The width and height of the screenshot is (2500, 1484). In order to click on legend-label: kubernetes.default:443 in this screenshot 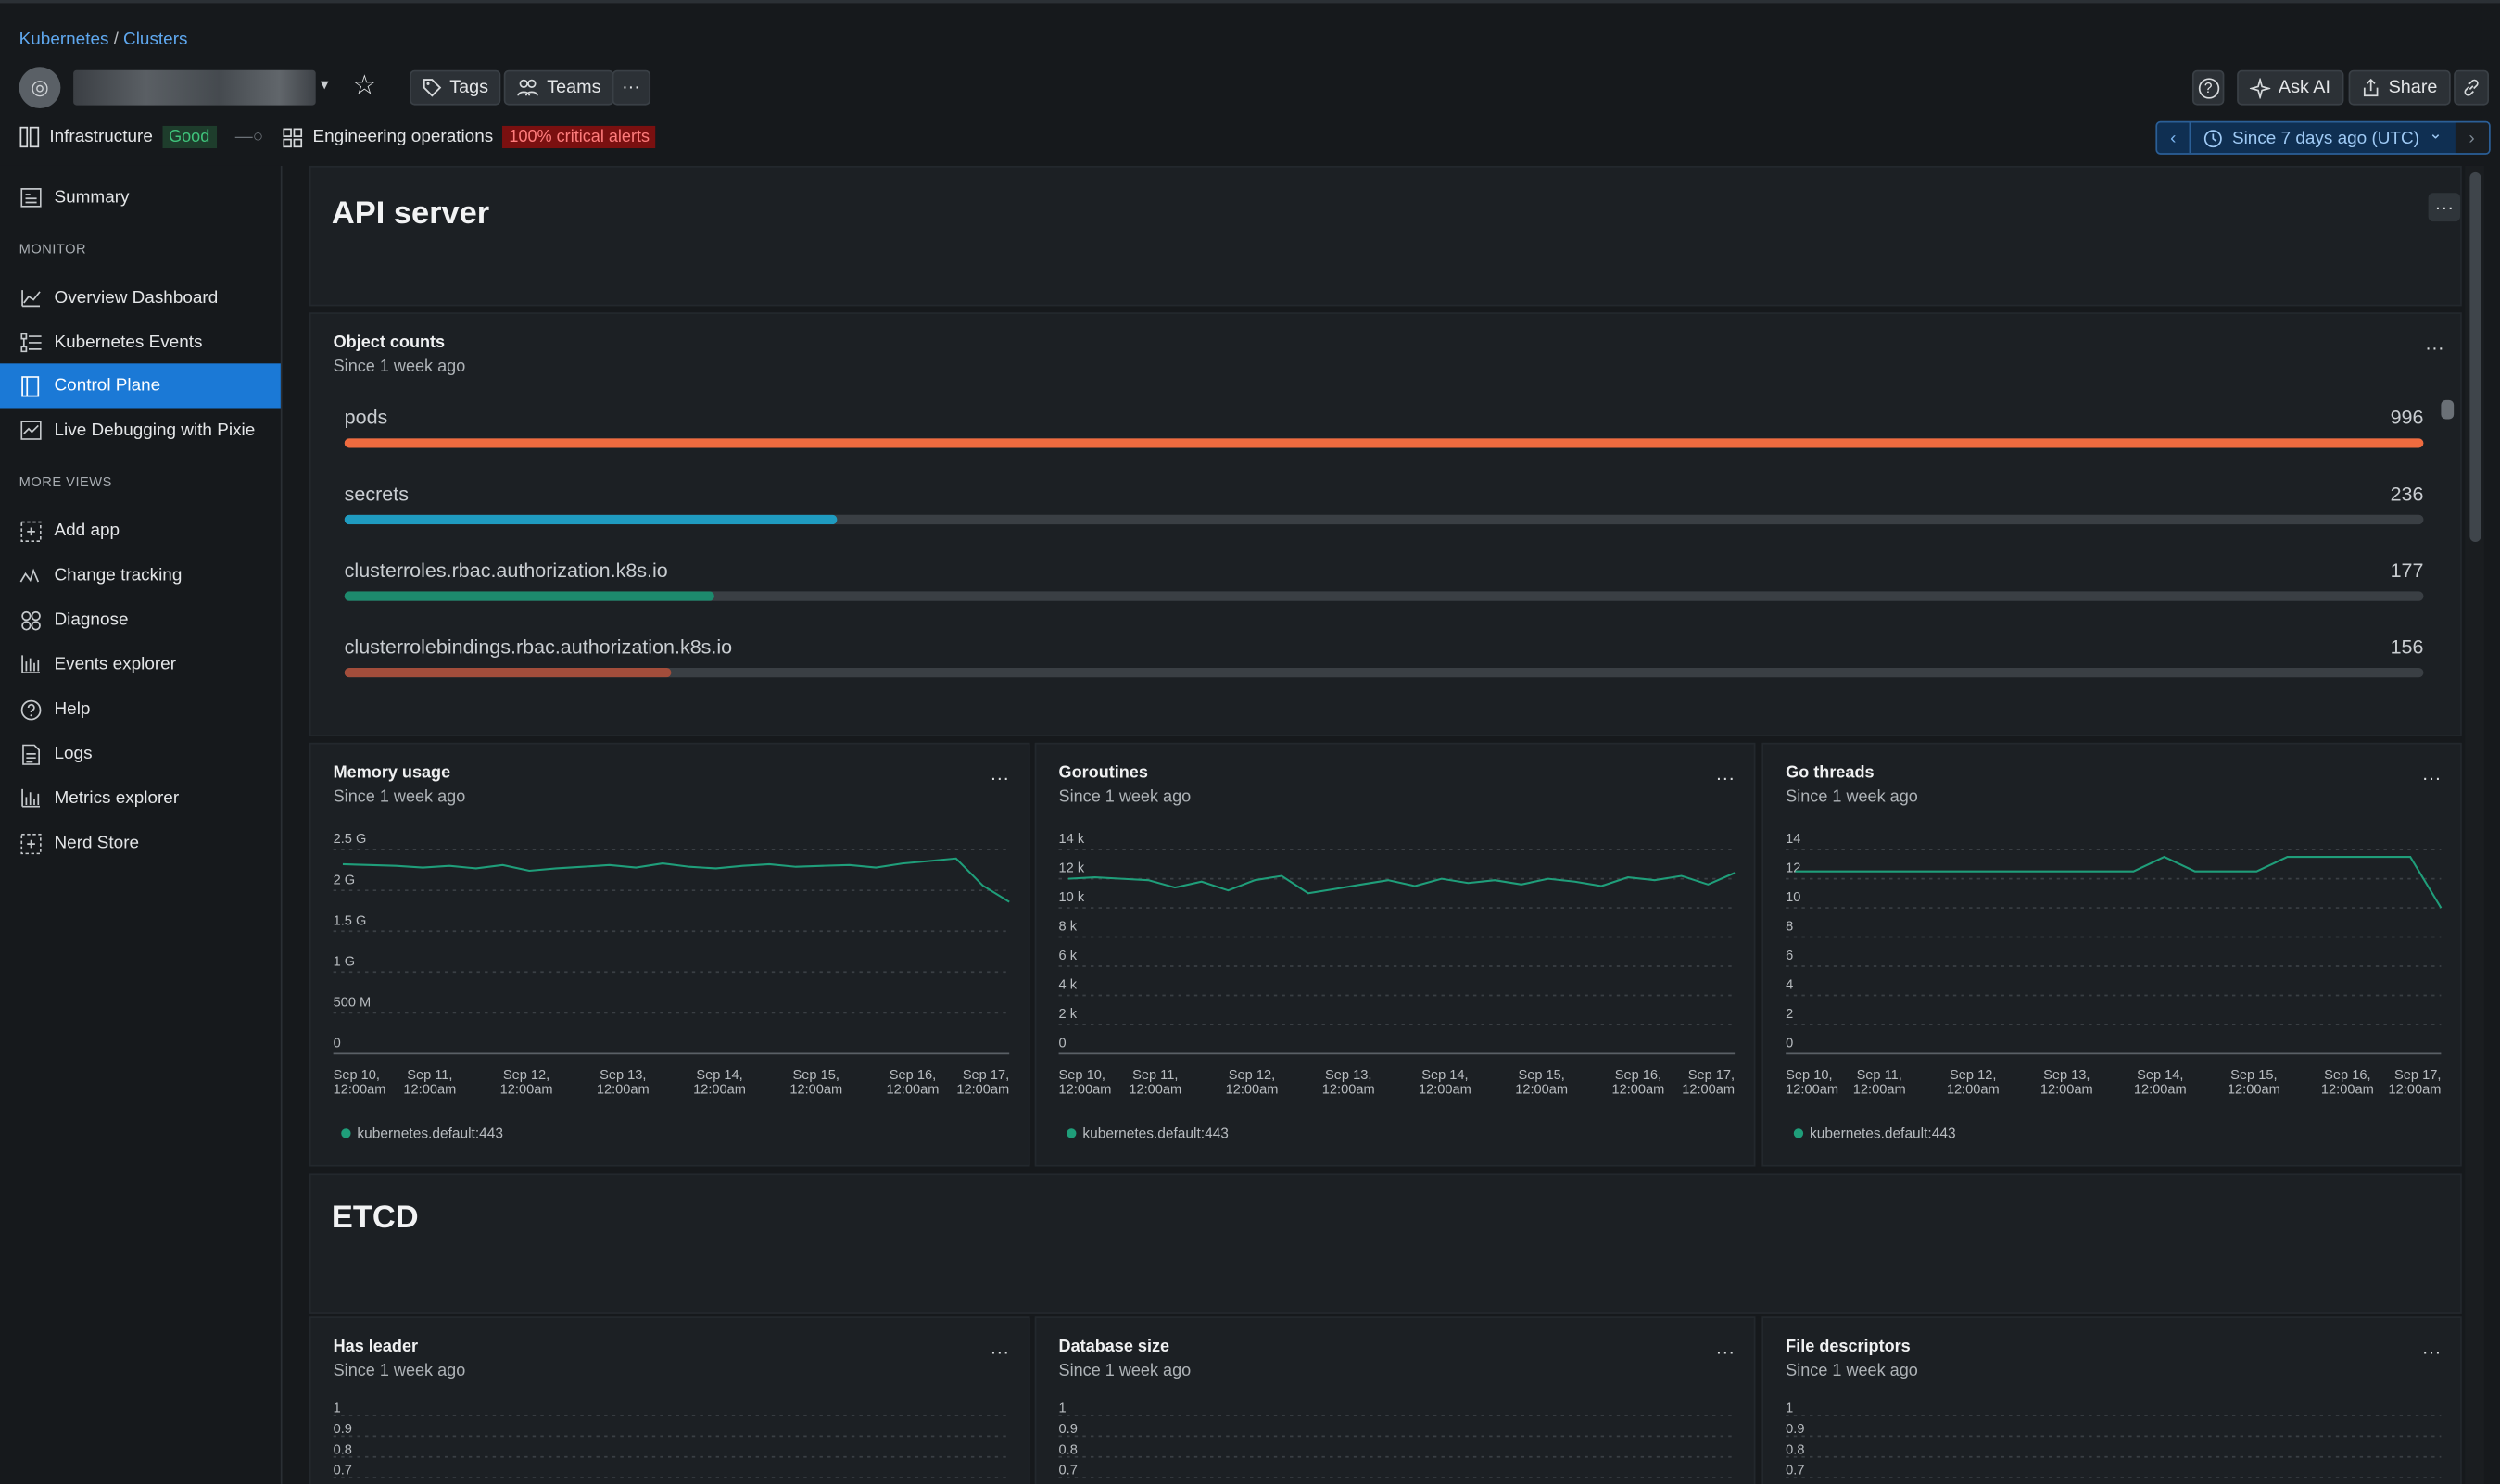, I will do `click(1882, 1134)`.